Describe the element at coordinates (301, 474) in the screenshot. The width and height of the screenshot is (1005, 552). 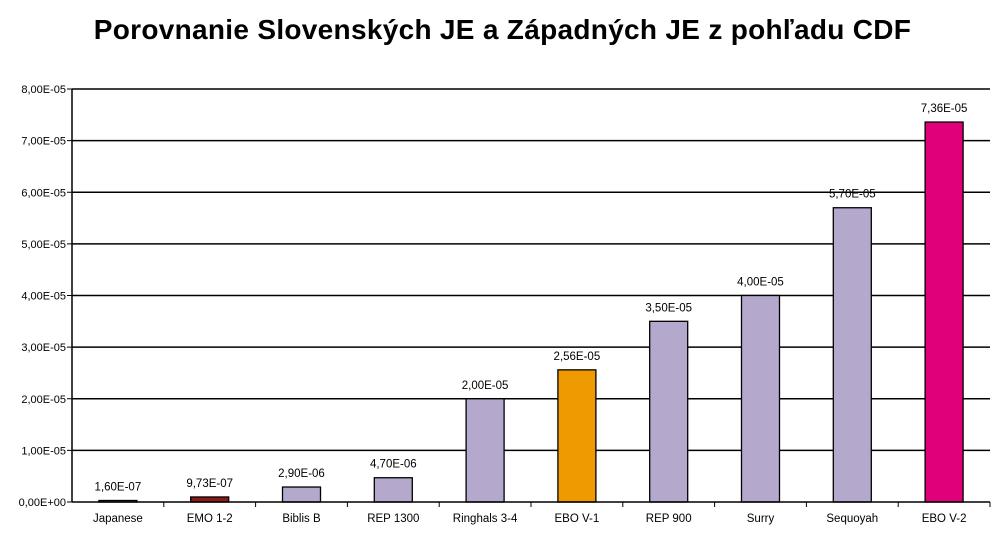
I see `data-label: 2,90E-06` at that location.